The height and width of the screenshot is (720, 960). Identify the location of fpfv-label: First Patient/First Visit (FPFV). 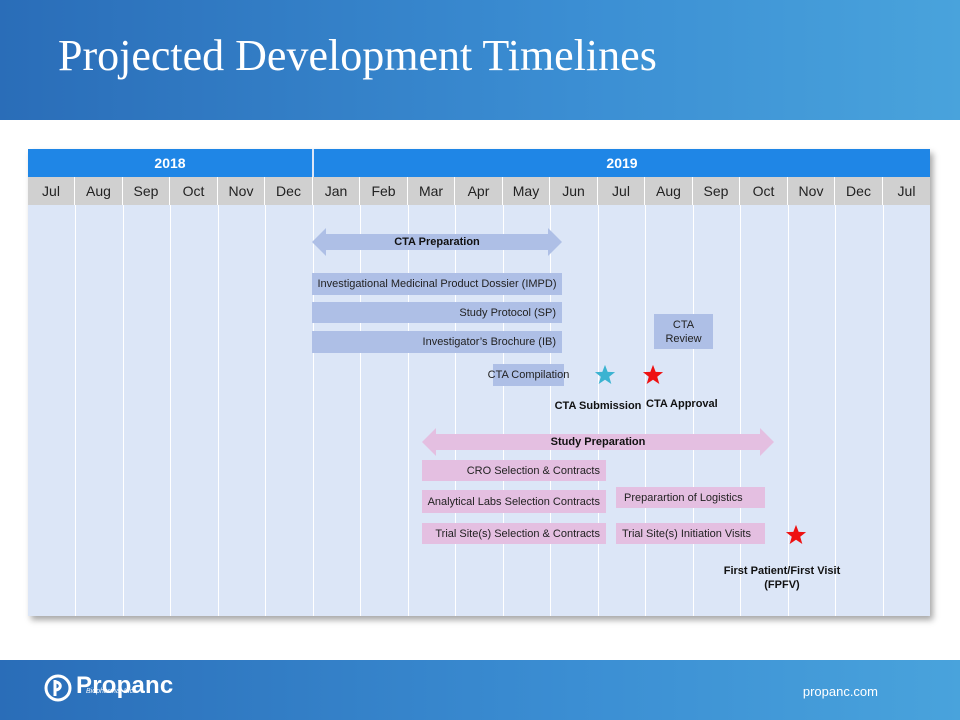
(782, 578).